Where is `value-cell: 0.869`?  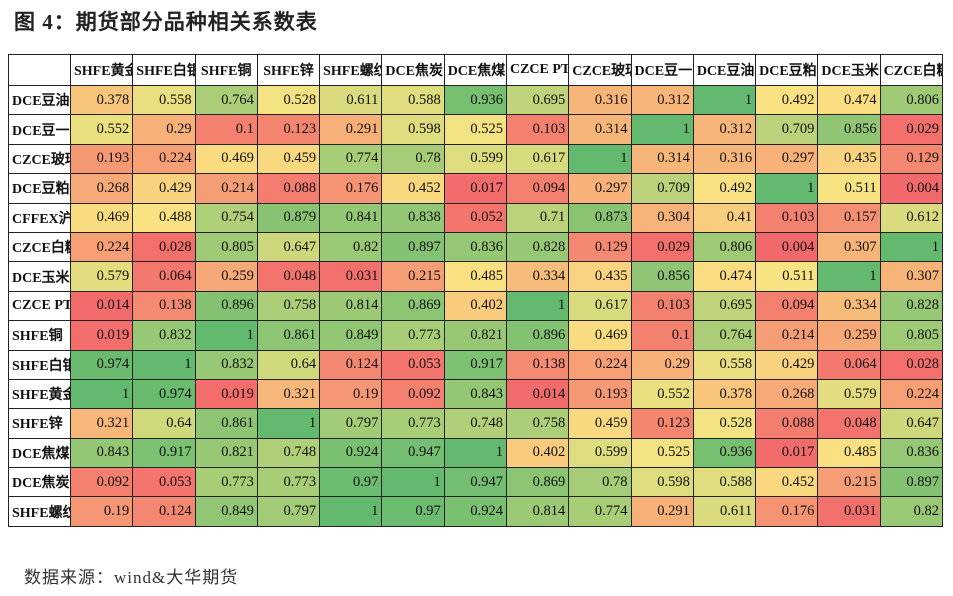
value-cell: 0.869 is located at coordinates (537, 482).